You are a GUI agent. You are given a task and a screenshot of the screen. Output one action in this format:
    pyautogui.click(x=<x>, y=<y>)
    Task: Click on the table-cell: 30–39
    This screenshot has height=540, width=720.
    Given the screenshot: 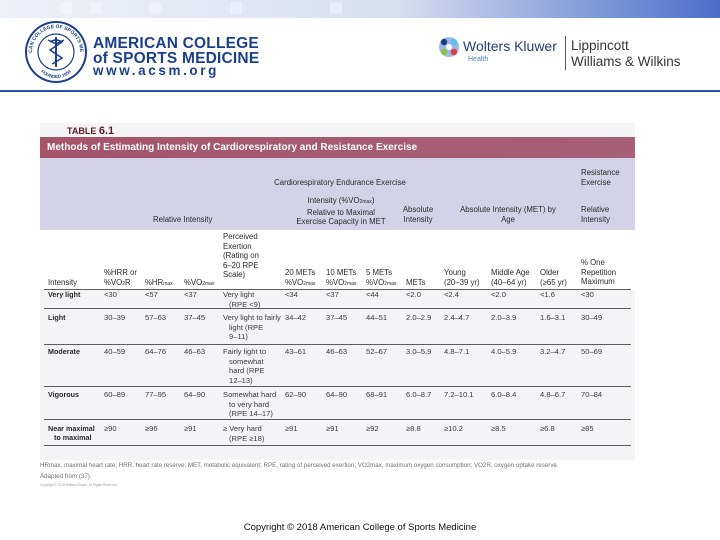 What is the action you would take?
    pyautogui.click(x=115, y=317)
    